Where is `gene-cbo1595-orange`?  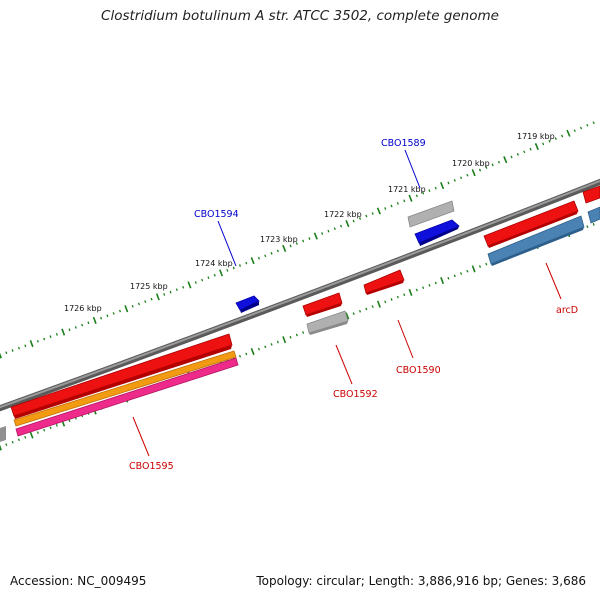 gene-cbo1595-orange is located at coordinates (125, 388).